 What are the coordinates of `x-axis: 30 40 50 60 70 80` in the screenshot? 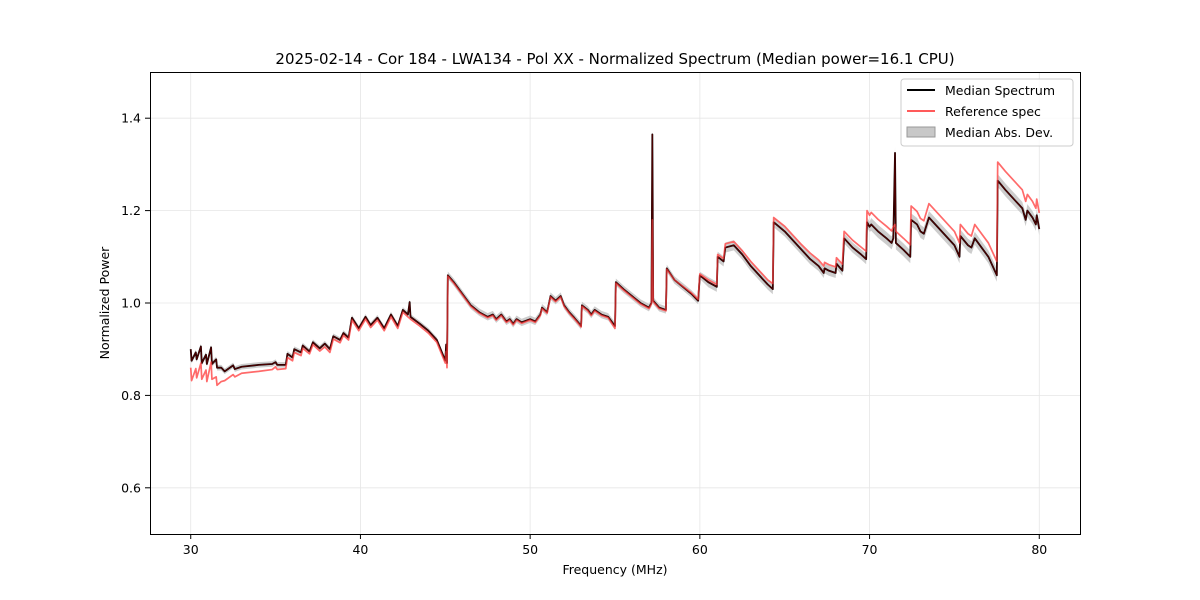 It's located at (615, 545).